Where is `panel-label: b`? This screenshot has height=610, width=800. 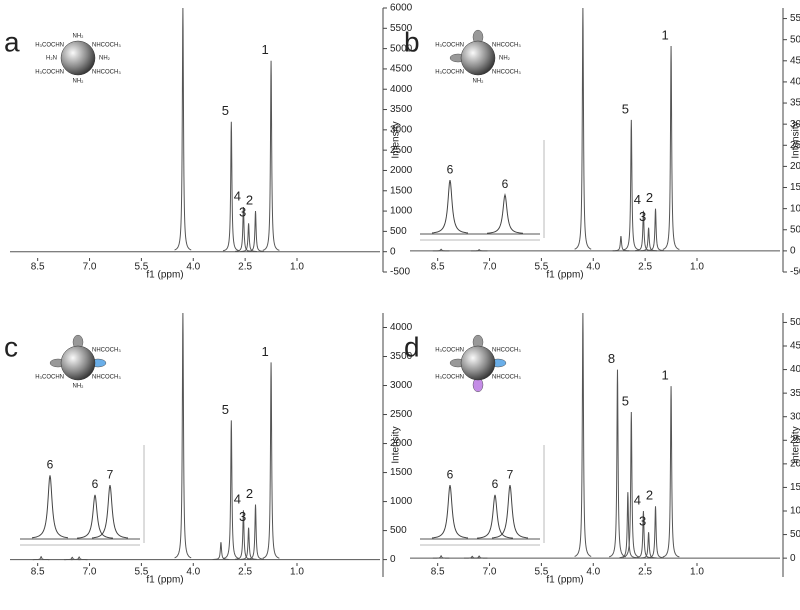 panel-label: b is located at coordinates (412, 41).